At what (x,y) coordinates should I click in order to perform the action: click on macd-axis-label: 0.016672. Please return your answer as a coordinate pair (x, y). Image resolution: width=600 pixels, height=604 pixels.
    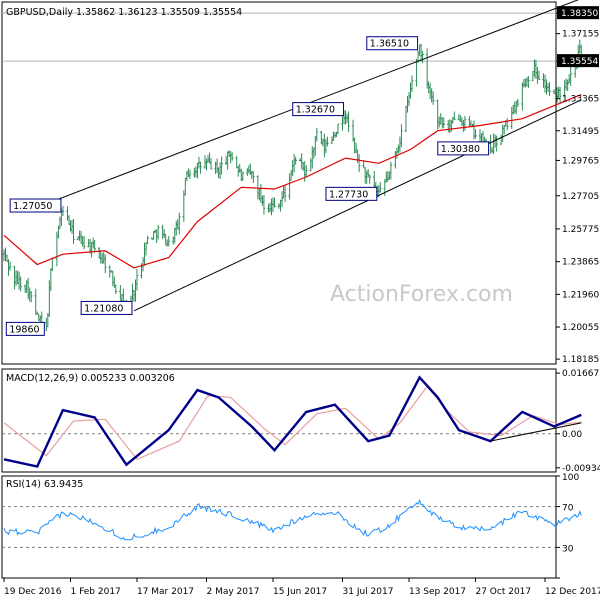
    Looking at the image, I should click on (581, 374).